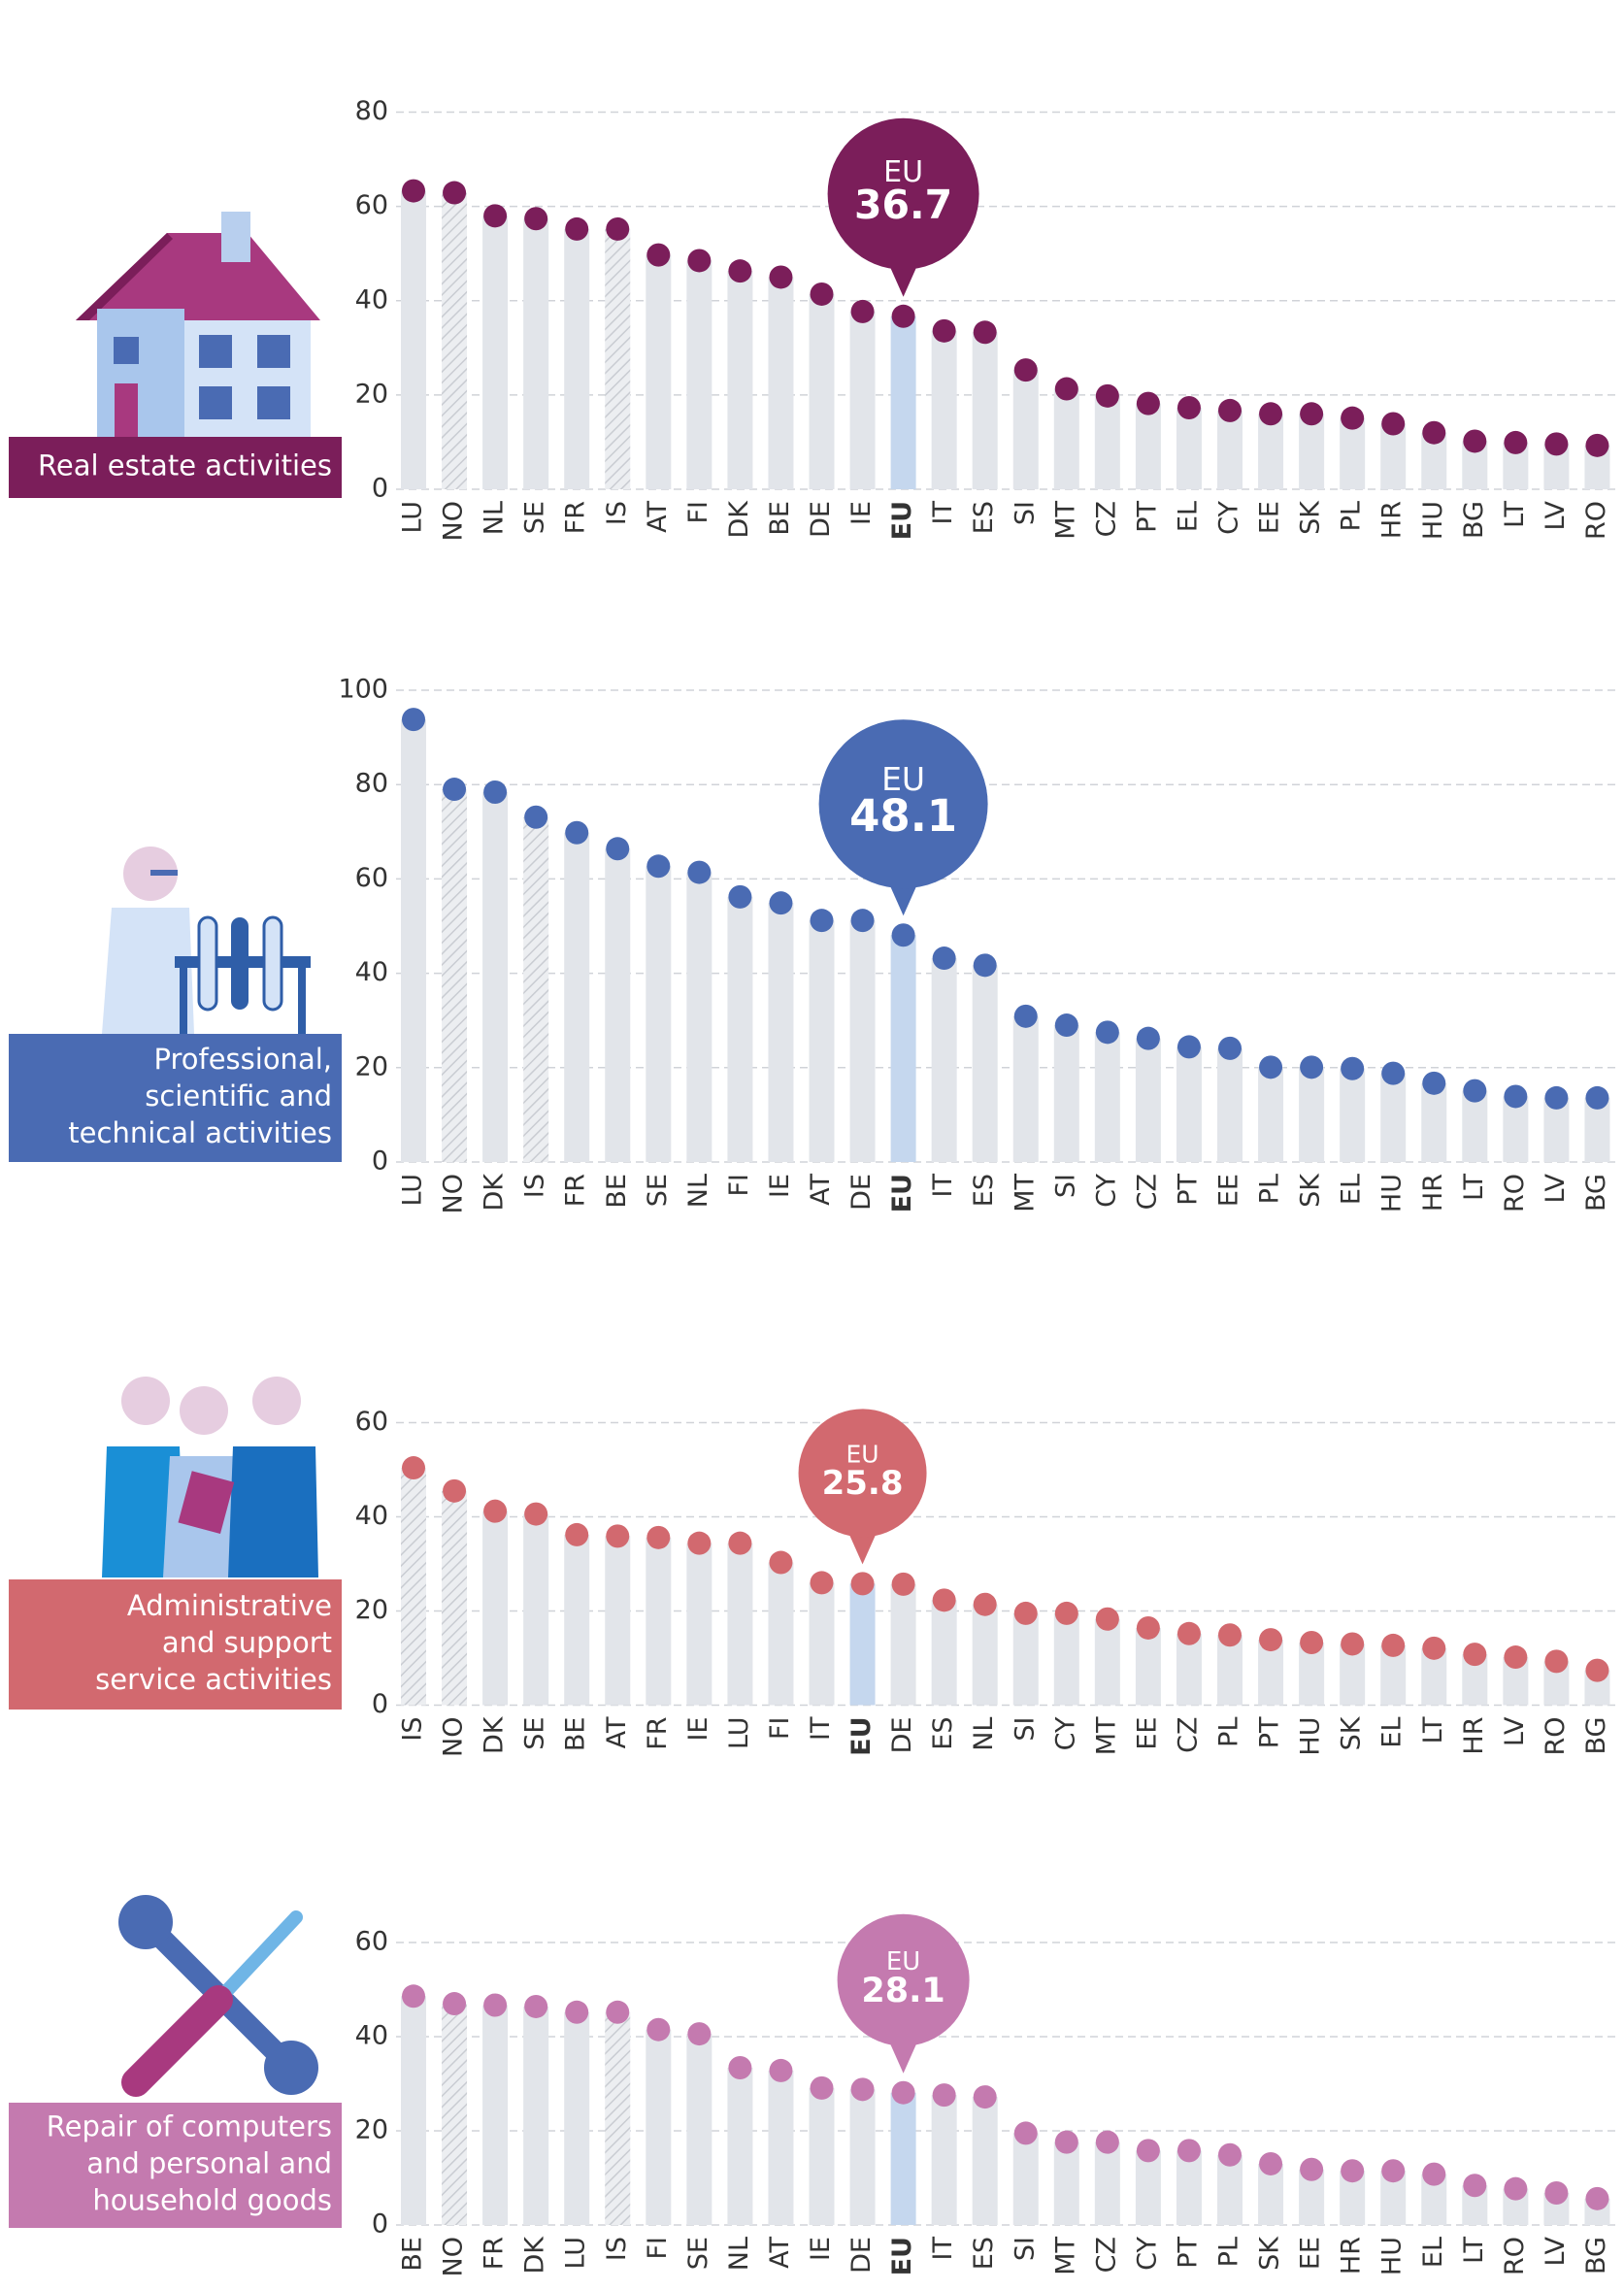  I want to click on x-tick-label: SE, so click(535, 1734).